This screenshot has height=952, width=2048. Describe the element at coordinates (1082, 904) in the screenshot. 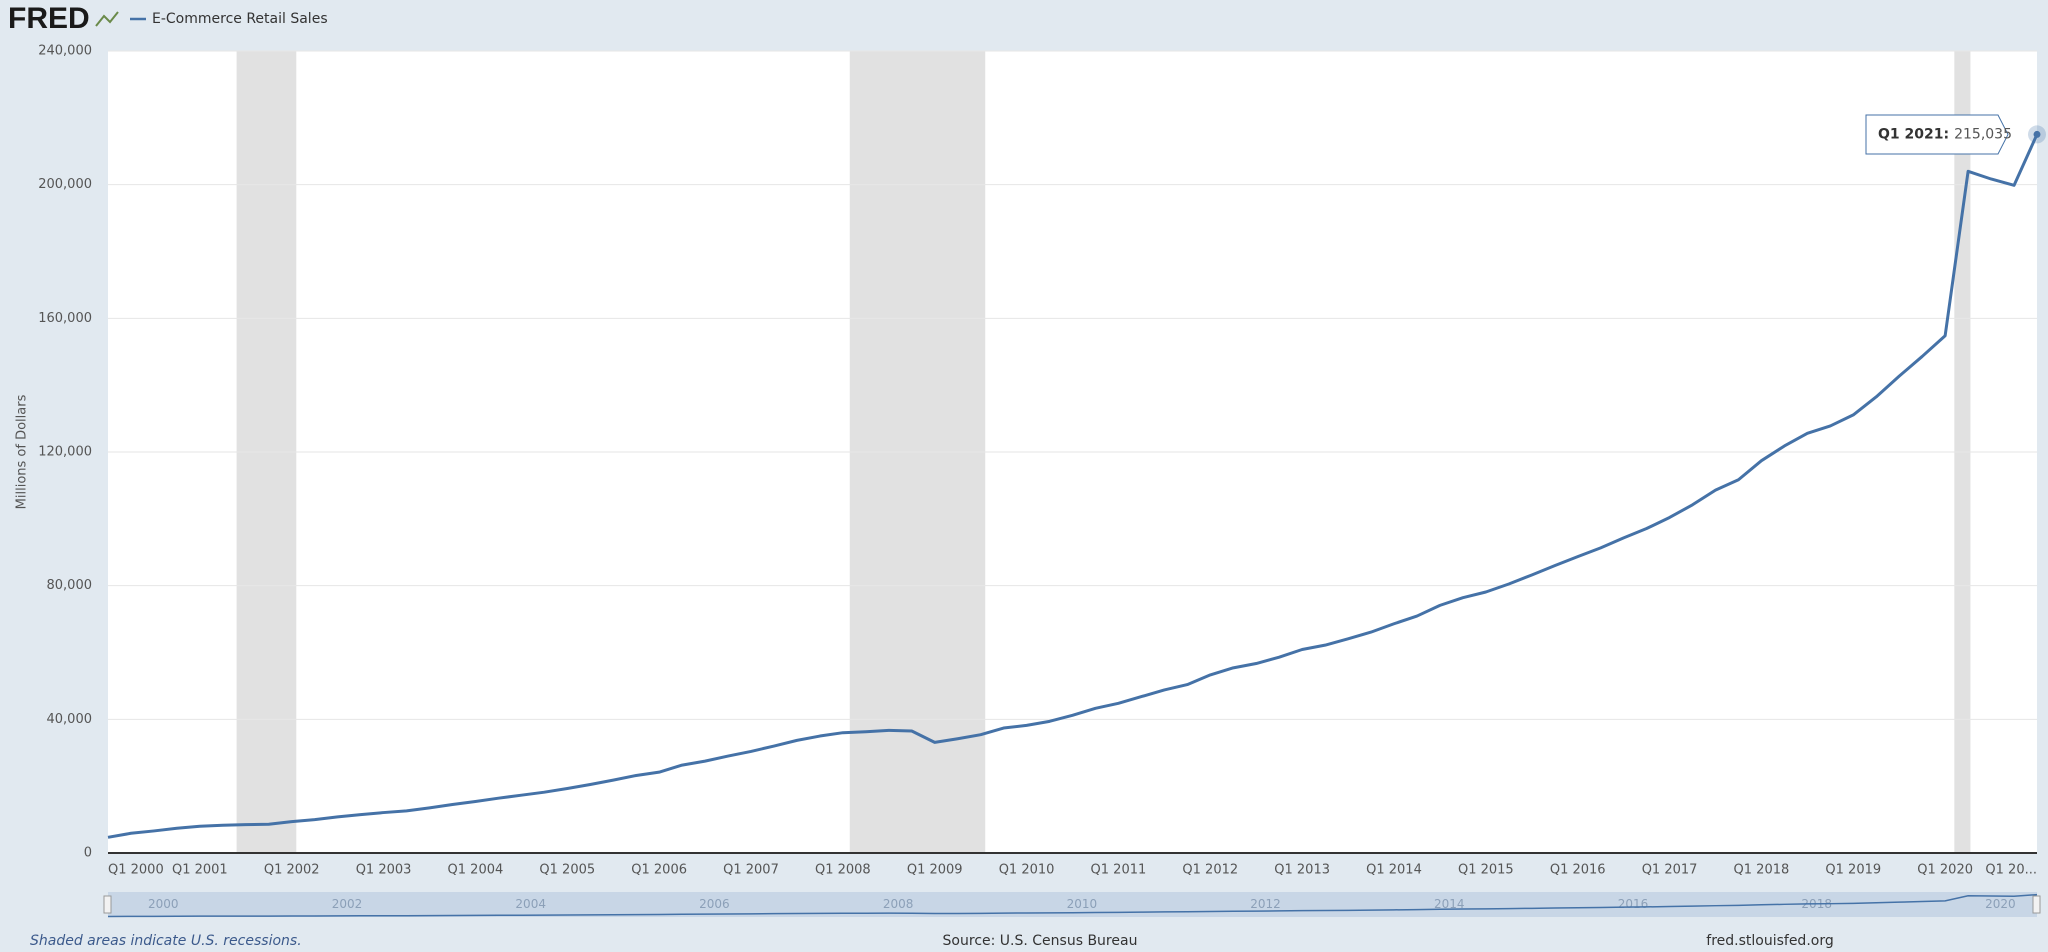

I see `navigator-label: 2010` at that location.